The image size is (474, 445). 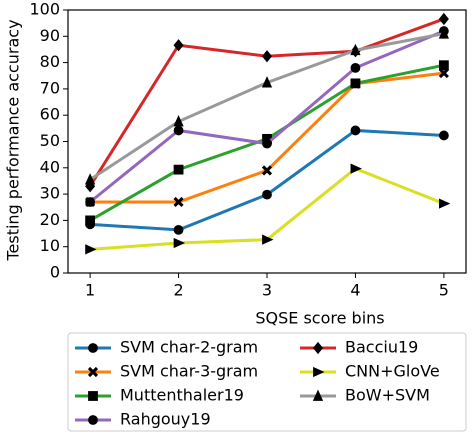 I want to click on y-tick-label: 30, so click(x=50, y=193).